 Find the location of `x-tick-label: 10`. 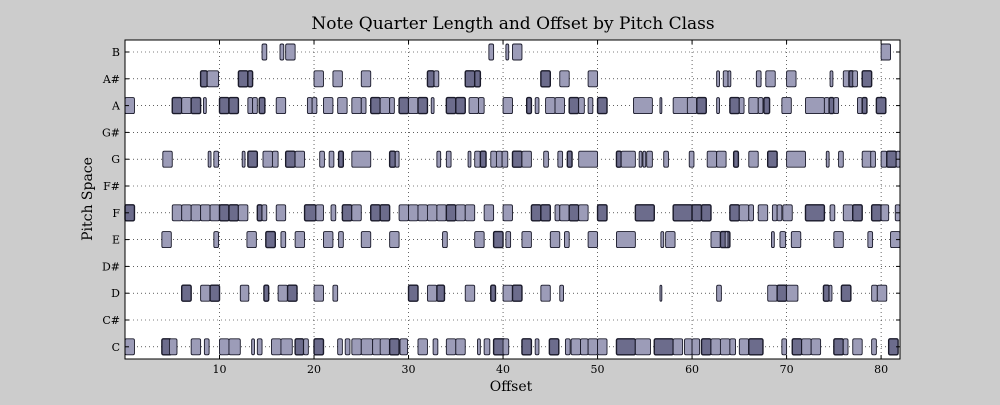

x-tick-label: 10 is located at coordinates (220, 369).